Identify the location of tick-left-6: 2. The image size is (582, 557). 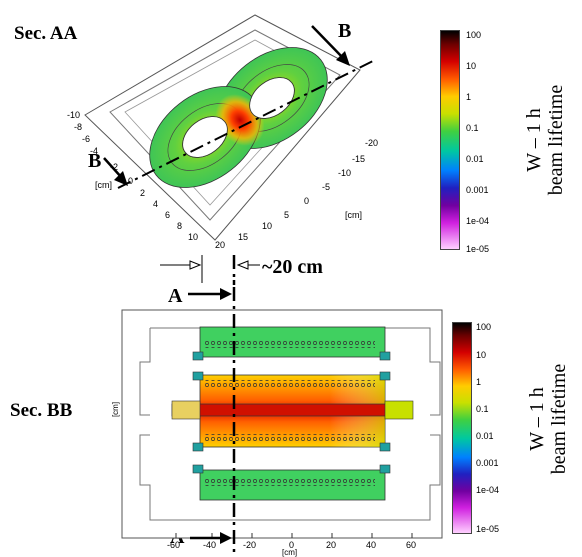
(143, 193).